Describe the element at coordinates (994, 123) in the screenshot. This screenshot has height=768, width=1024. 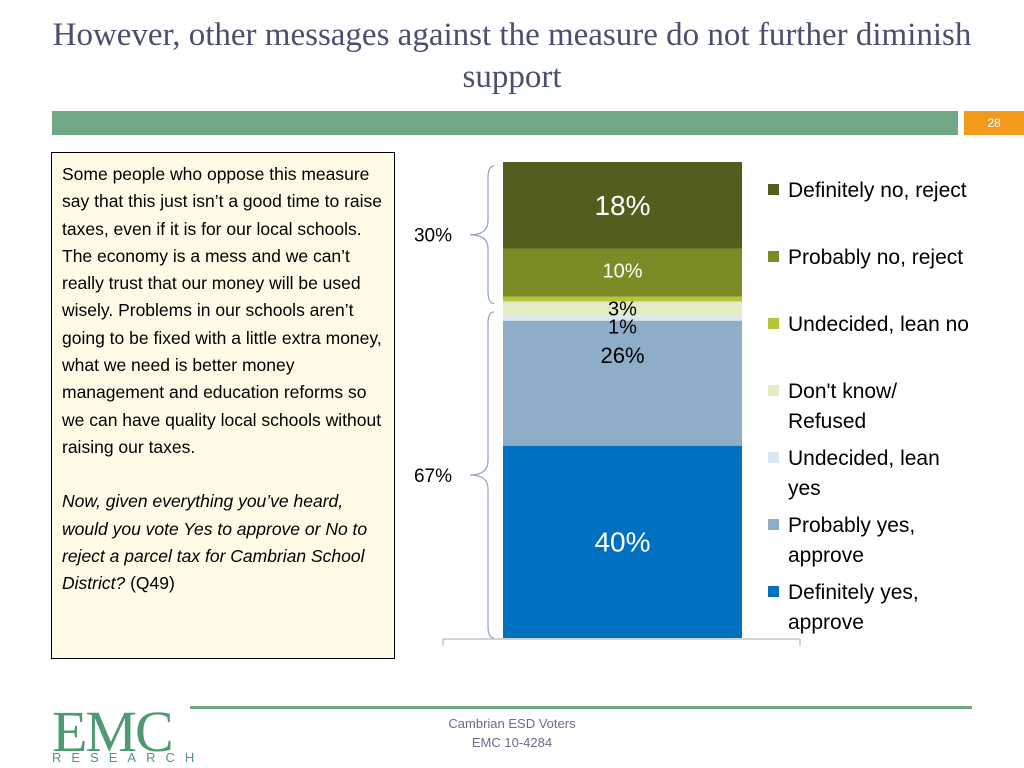
I see `page-number: 28` at that location.